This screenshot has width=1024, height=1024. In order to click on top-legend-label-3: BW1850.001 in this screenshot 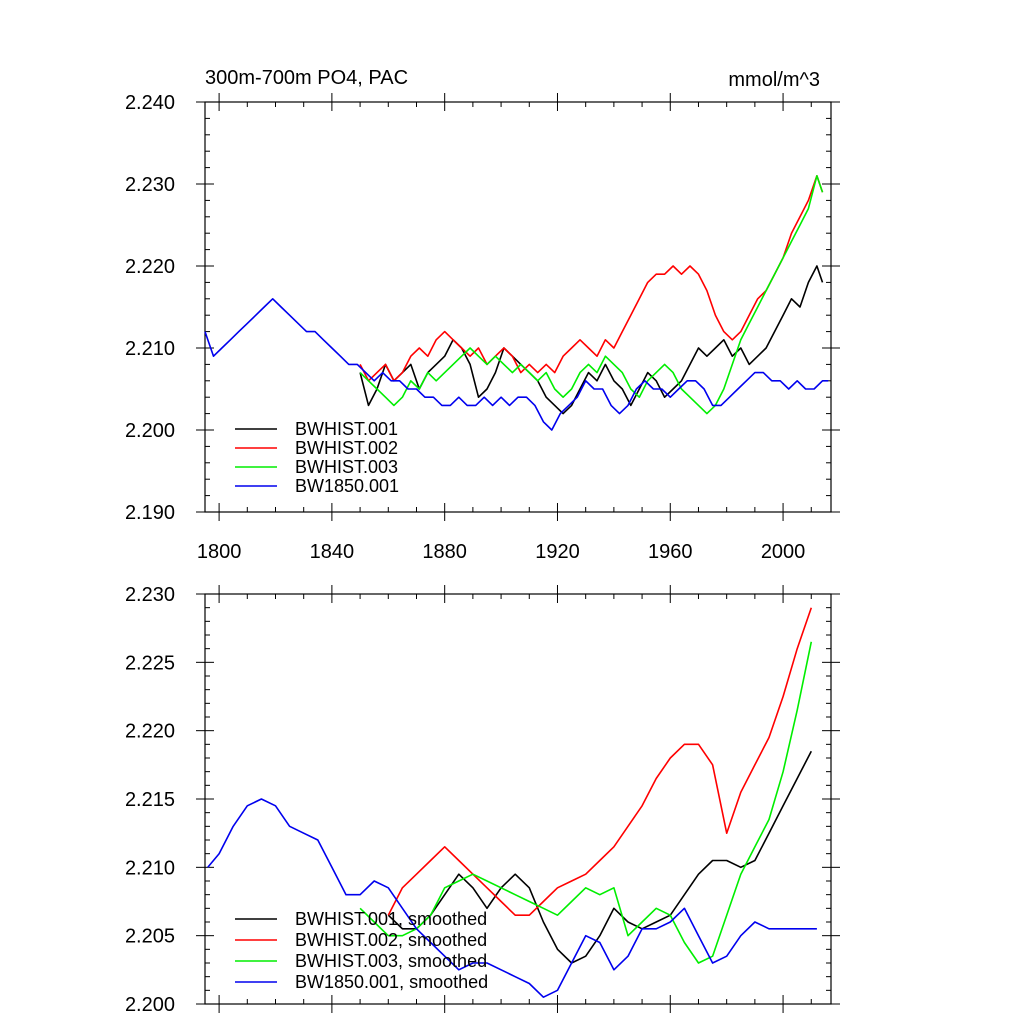, I will do `click(347, 486)`.